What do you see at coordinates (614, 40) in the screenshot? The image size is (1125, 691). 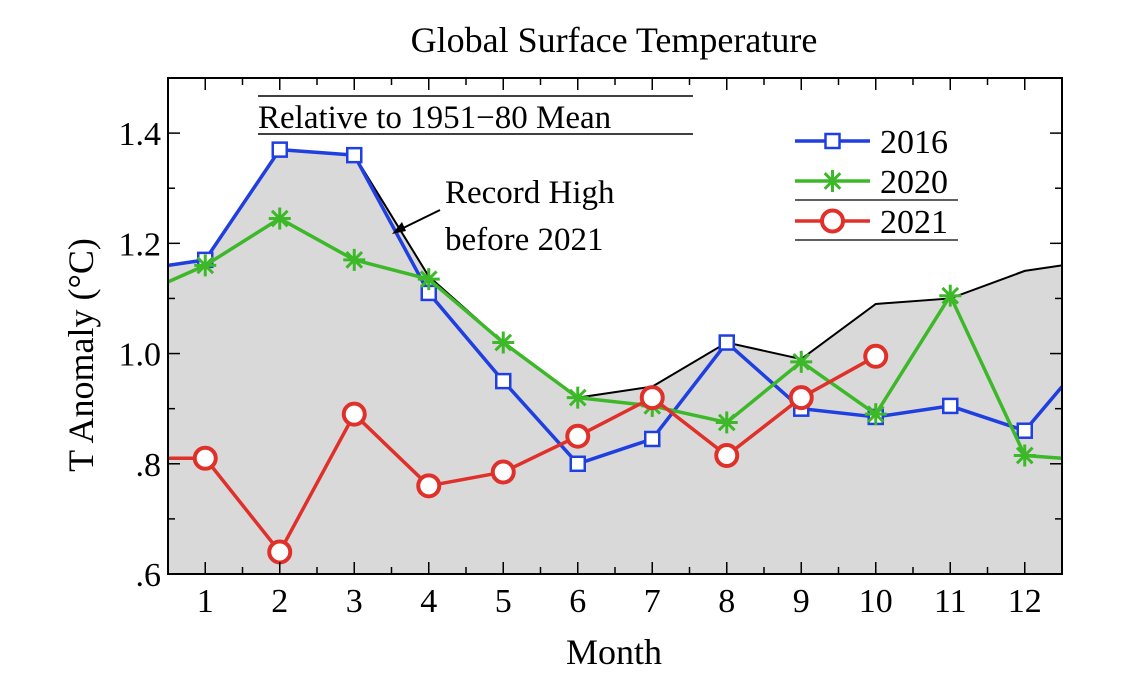 I see `chart-title: Global Surface Temperature` at bounding box center [614, 40].